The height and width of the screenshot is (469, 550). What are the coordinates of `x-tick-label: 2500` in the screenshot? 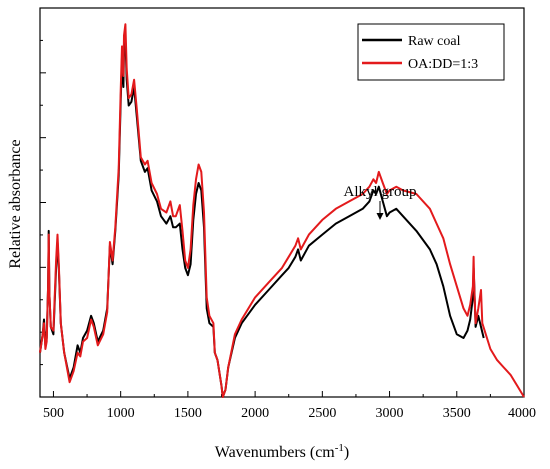 It's located at (322, 413).